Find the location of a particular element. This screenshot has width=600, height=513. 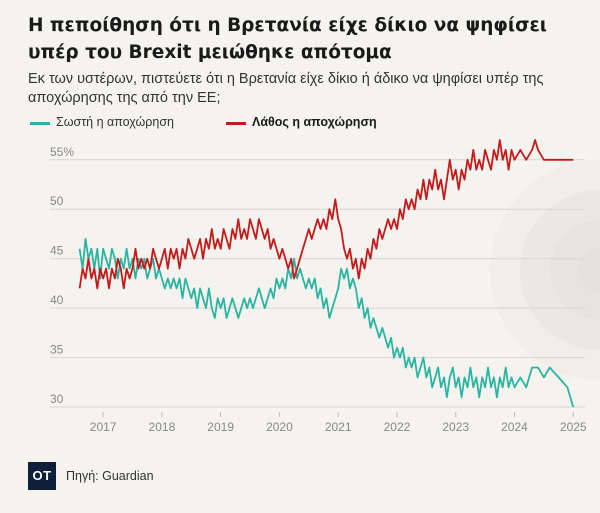

ot-logo: OT is located at coordinates (42, 476).